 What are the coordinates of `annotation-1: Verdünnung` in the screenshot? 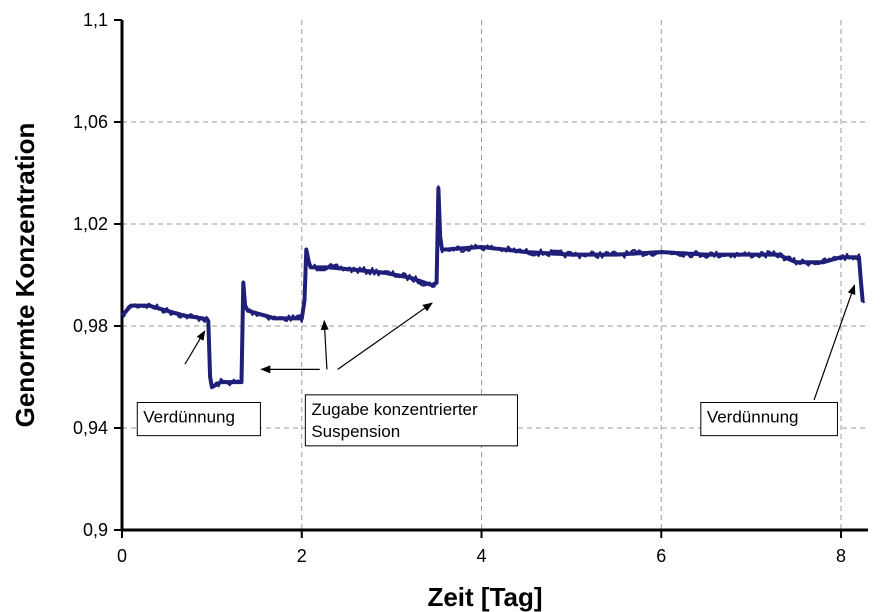 It's located at (198, 383).